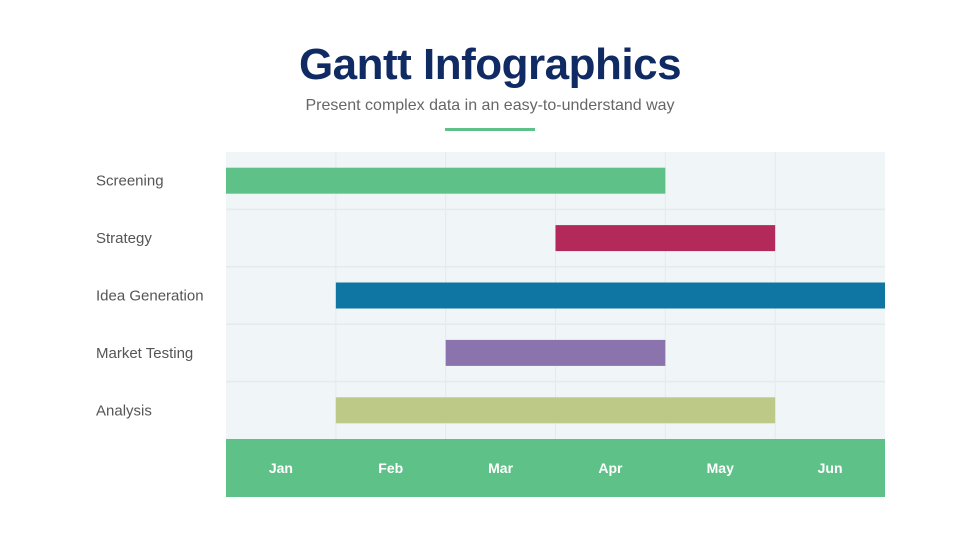 This screenshot has width=980, height=551. I want to click on page-title: Gantt Infographics, so click(490, 64).